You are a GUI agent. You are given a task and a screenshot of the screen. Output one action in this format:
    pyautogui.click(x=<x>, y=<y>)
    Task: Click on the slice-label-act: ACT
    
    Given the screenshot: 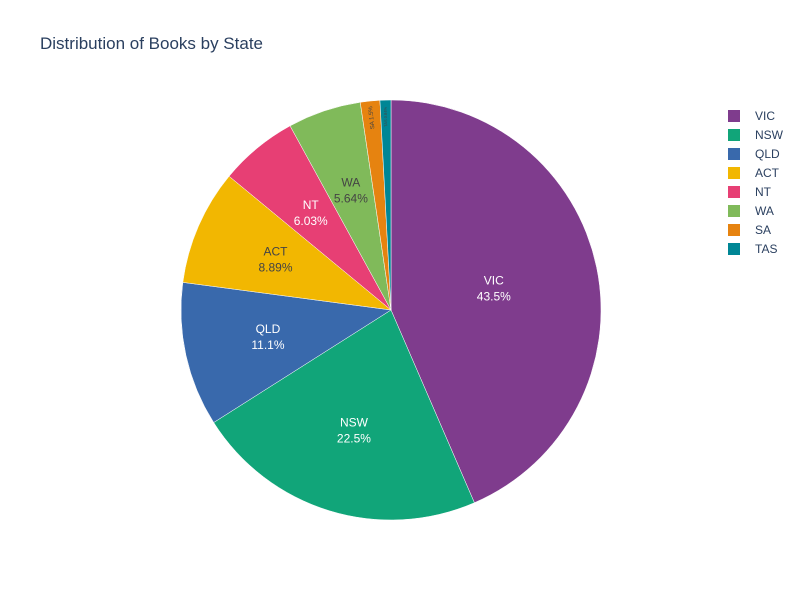 What is the action you would take?
    pyautogui.click(x=276, y=252)
    